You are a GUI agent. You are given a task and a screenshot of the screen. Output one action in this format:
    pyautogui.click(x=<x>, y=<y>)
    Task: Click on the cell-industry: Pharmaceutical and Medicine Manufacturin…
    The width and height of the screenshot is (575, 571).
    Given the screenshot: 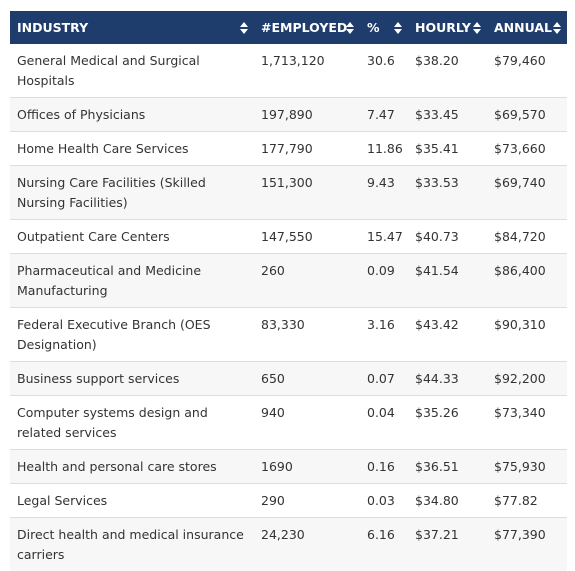 What is the action you would take?
    pyautogui.click(x=132, y=281)
    